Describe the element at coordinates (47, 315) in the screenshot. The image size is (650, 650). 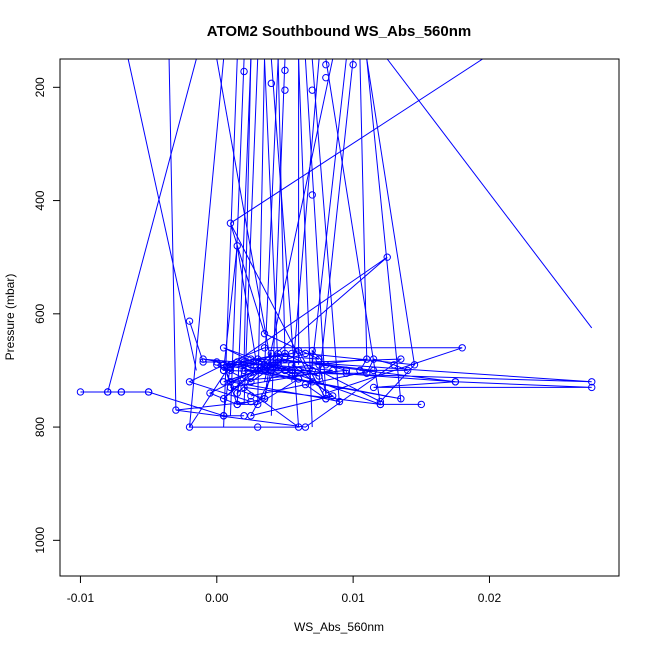
I see `y-axis: 200 400 600 800 1000` at that location.